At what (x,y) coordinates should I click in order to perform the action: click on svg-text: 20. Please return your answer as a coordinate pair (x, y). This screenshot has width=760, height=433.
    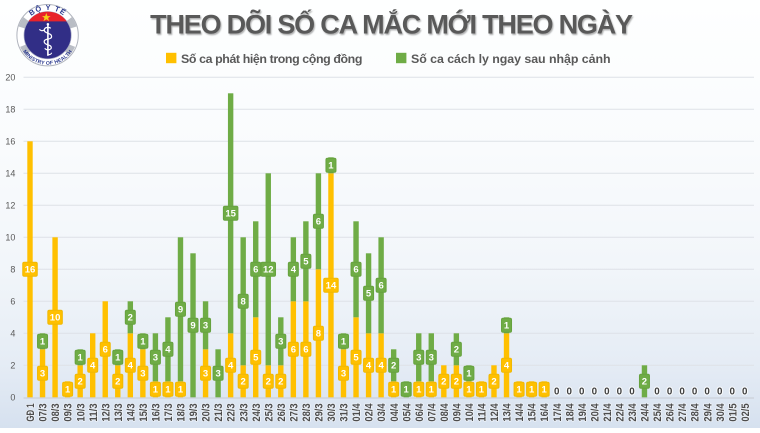
    Looking at the image, I should click on (10, 78).